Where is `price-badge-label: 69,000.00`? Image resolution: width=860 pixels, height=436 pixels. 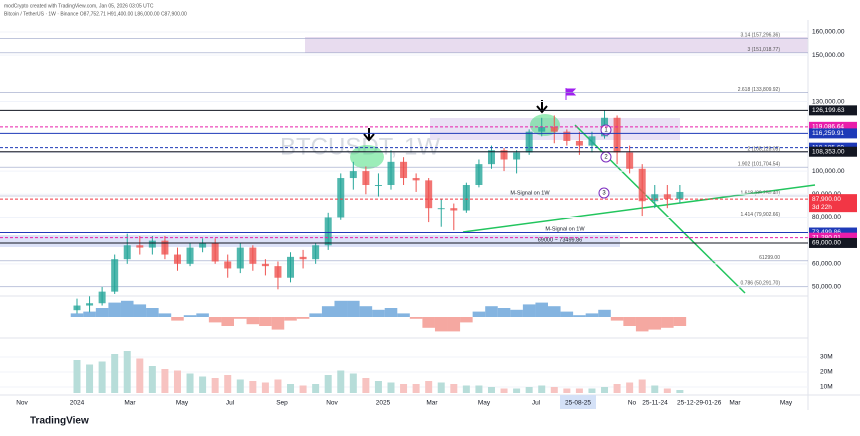
price-badge-label: 69,000.00 is located at coordinates (826, 243).